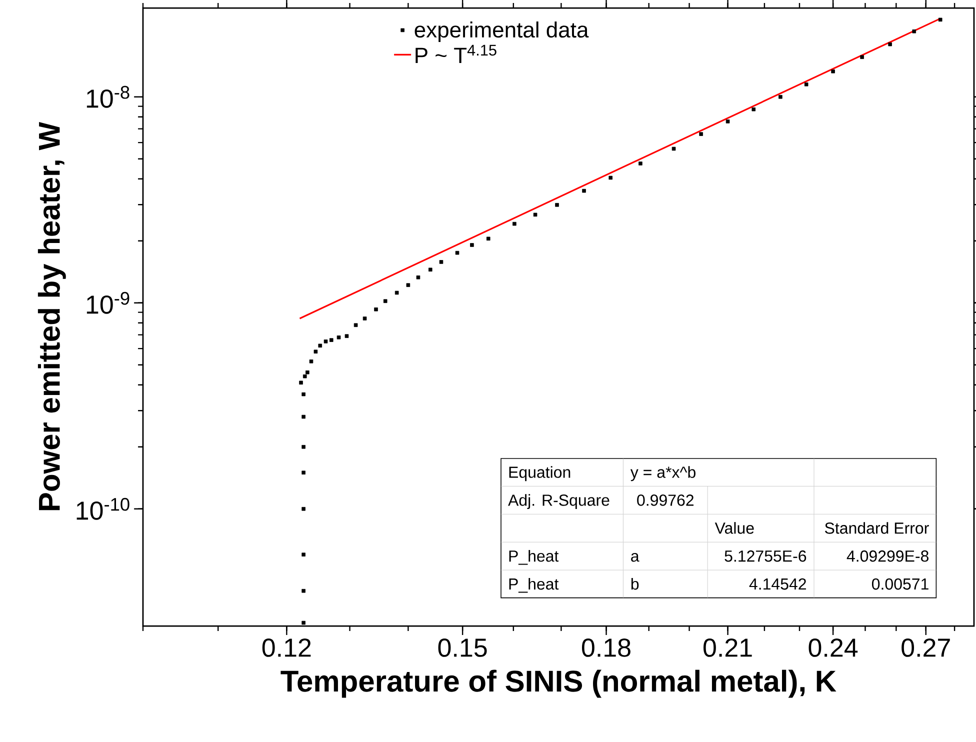 This screenshot has height=742, width=976. Describe the element at coordinates (558, 684) in the screenshot. I see `x-axis-title: Temperature of SINIS (normal metal), K` at that location.